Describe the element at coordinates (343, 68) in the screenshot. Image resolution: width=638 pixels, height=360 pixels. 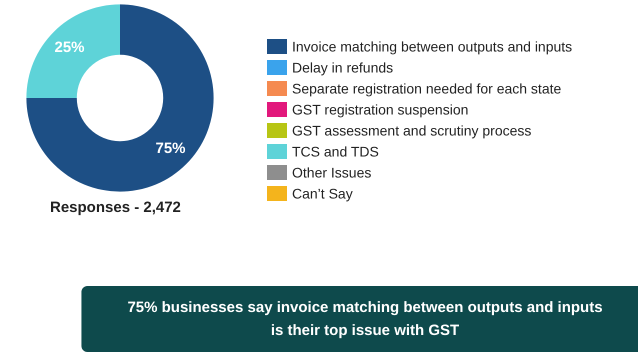
I see `legend-label: Delay in refunds` at that location.